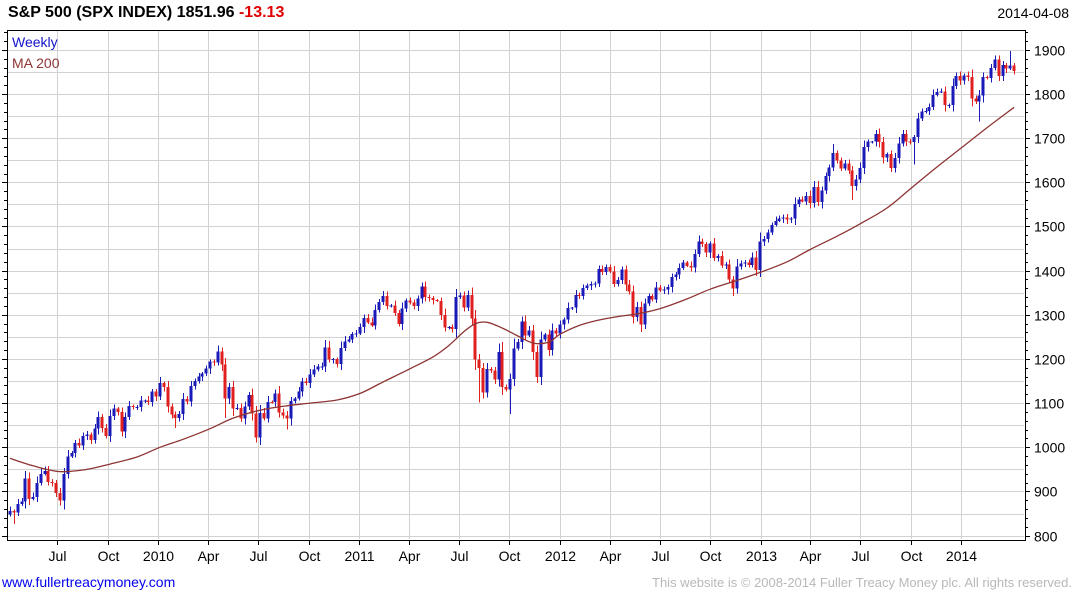 This screenshot has width=1075, height=600. Describe the element at coordinates (1049, 183) in the screenshot. I see `svg-text: 1600` at that location.